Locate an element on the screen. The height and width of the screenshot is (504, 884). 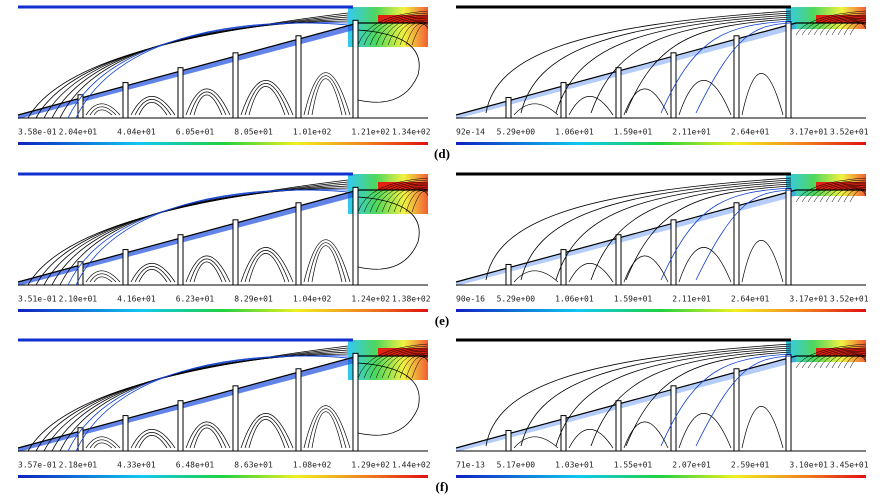
colorbar-label: 6.48e+01 is located at coordinates (195, 465).